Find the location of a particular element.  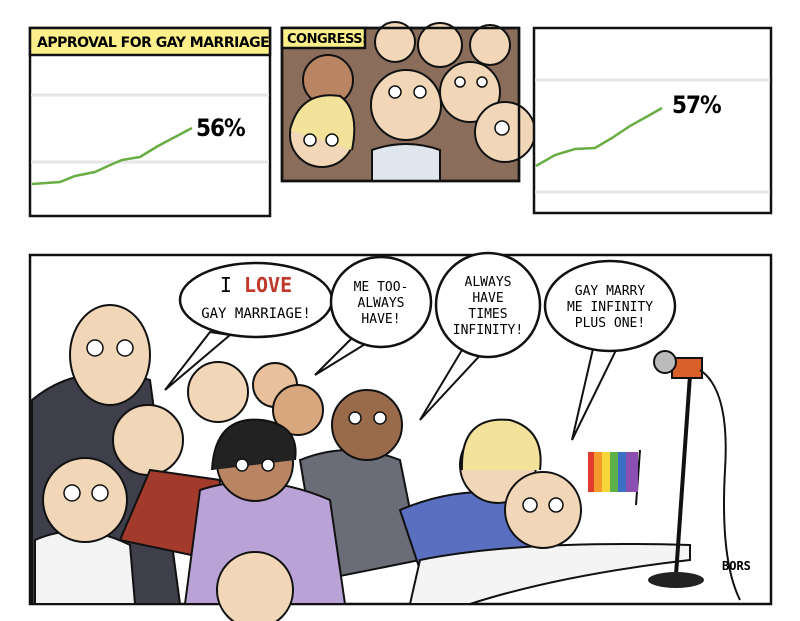

signature: BORS is located at coordinates (736, 566).